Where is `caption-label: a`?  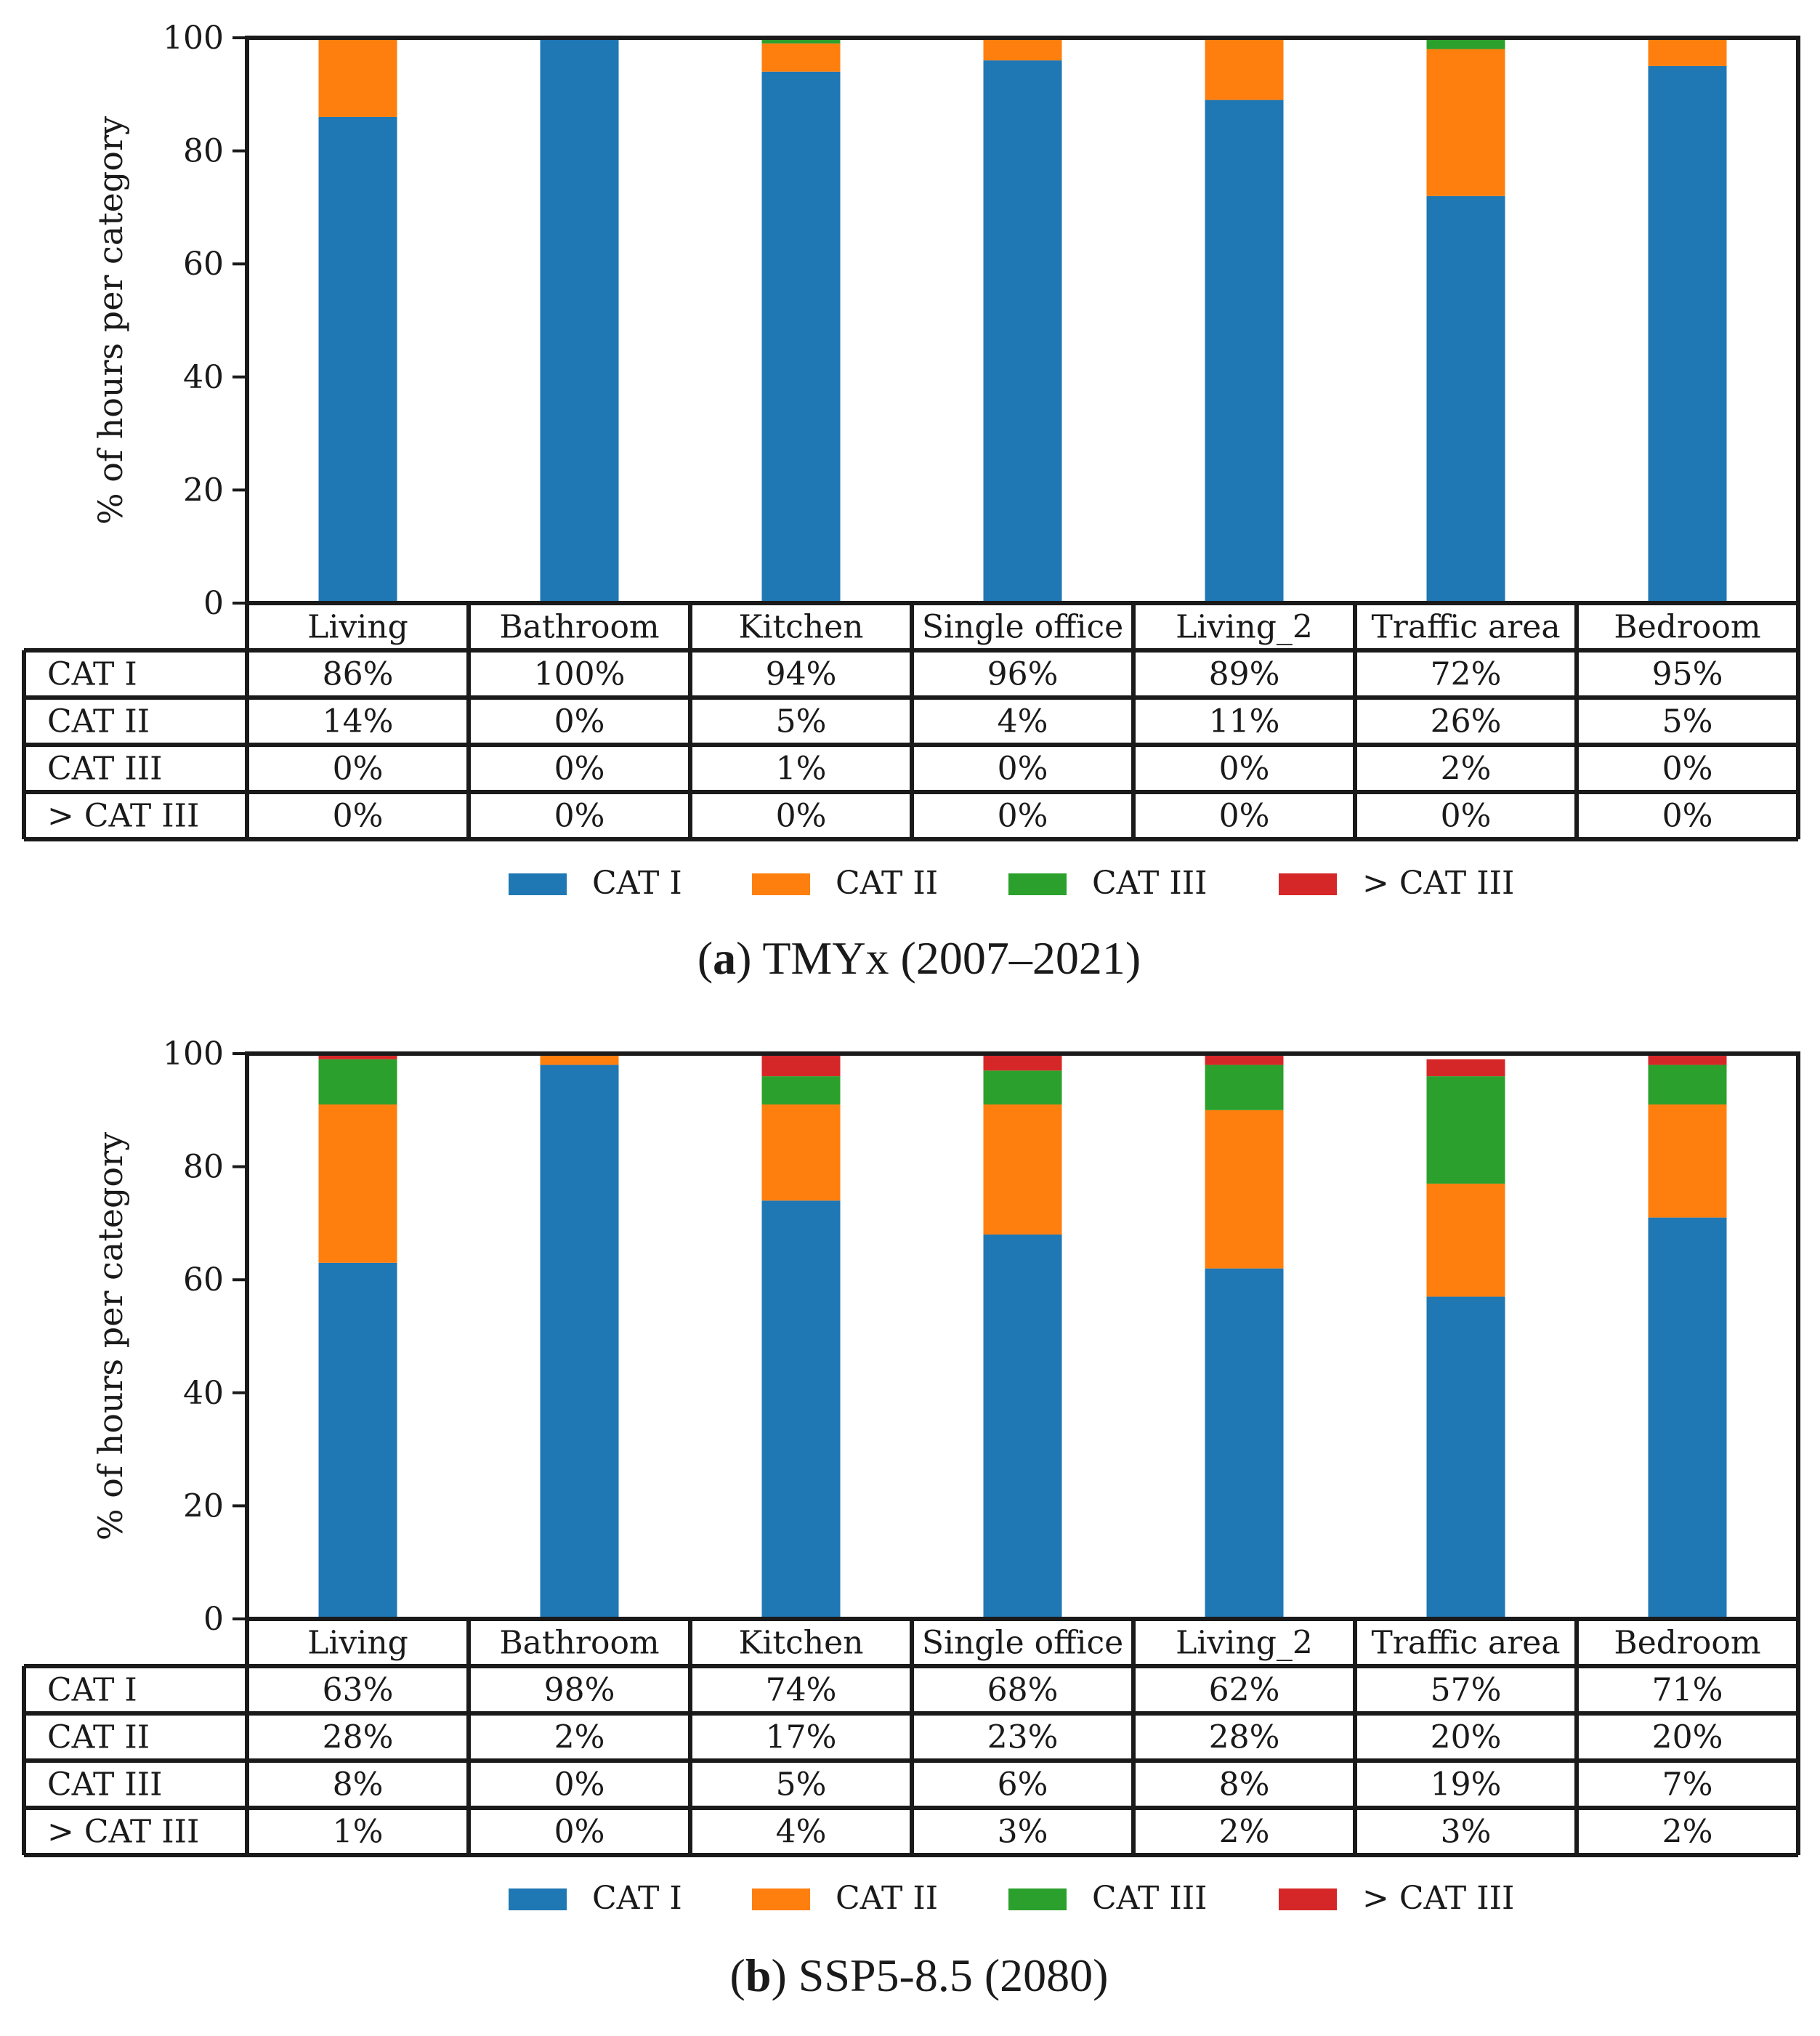 caption-label: a is located at coordinates (724, 958).